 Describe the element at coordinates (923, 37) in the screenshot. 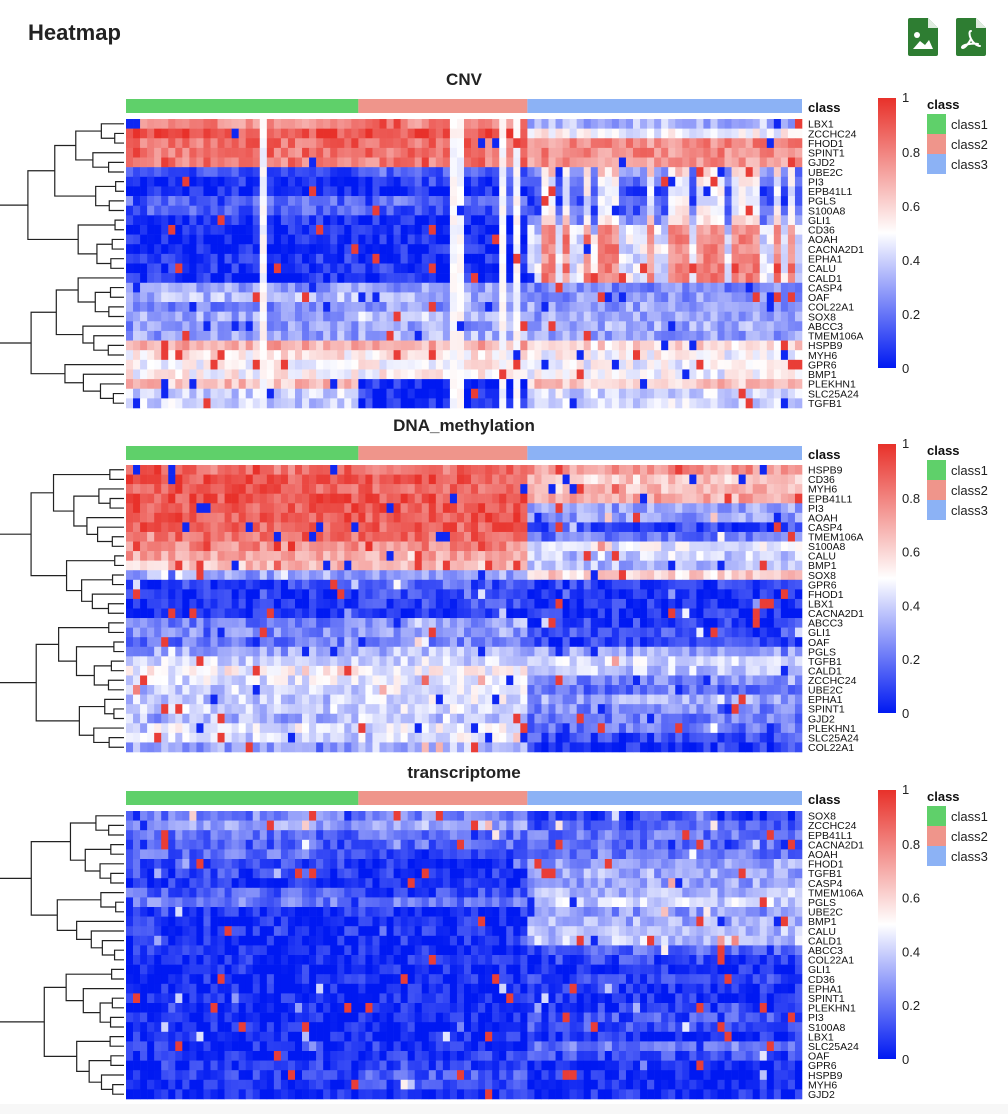

I see `download-image-button` at that location.